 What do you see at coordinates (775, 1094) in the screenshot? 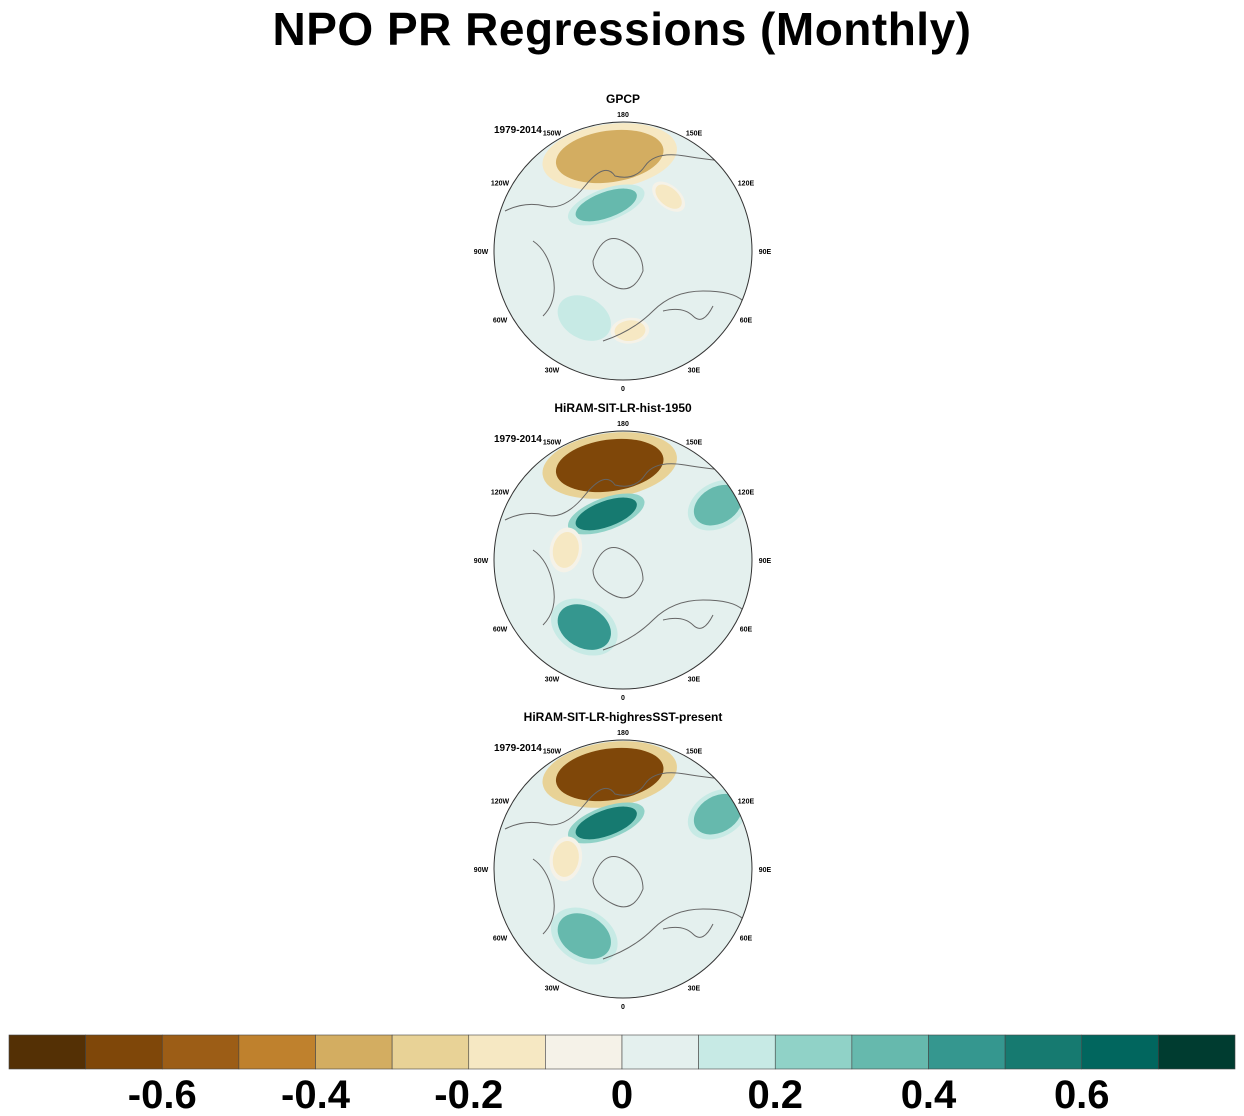
I see `colorbar-label: 0.2` at bounding box center [775, 1094].